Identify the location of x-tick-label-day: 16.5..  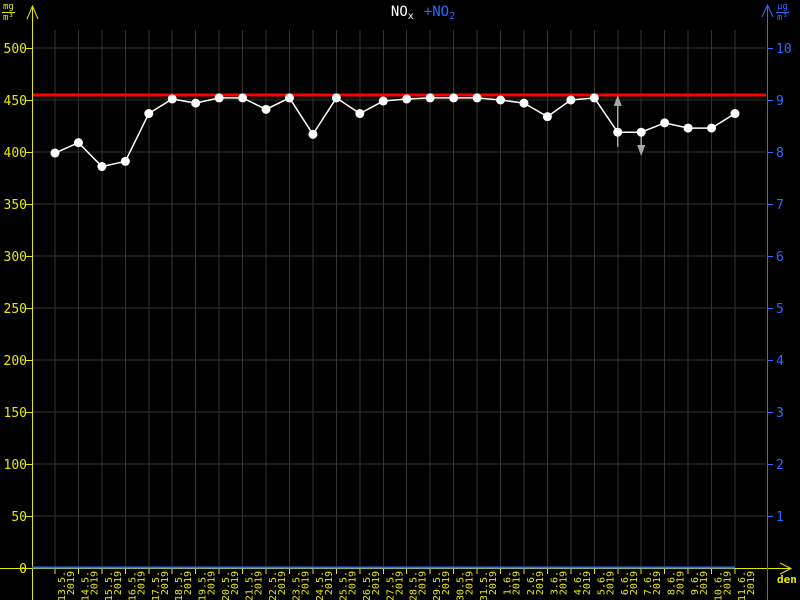
(132, 585).